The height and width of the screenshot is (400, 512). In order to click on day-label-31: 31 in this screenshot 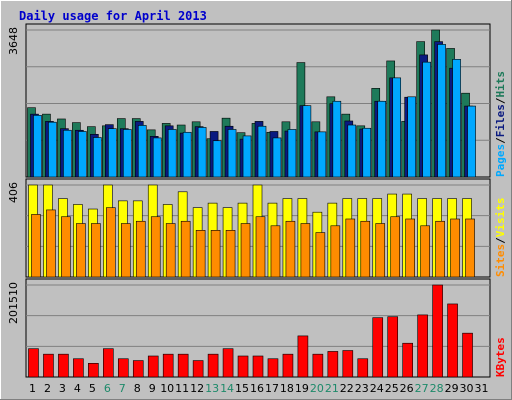, I will do `click(482, 388)`.